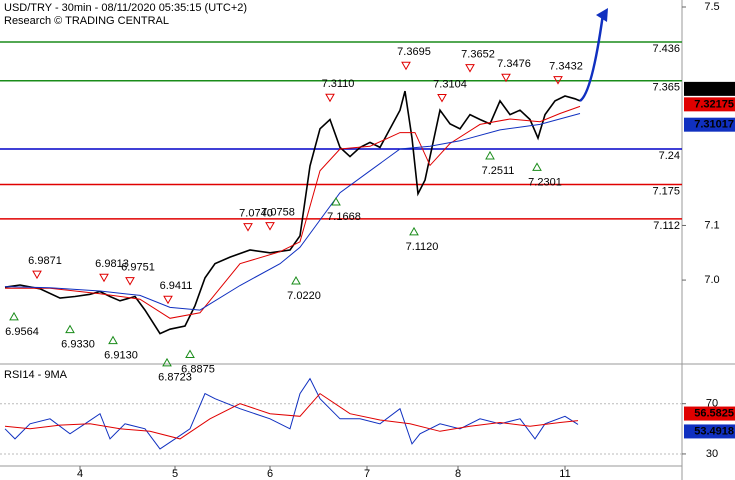  I want to click on price-label: 56.5825, so click(714, 413).